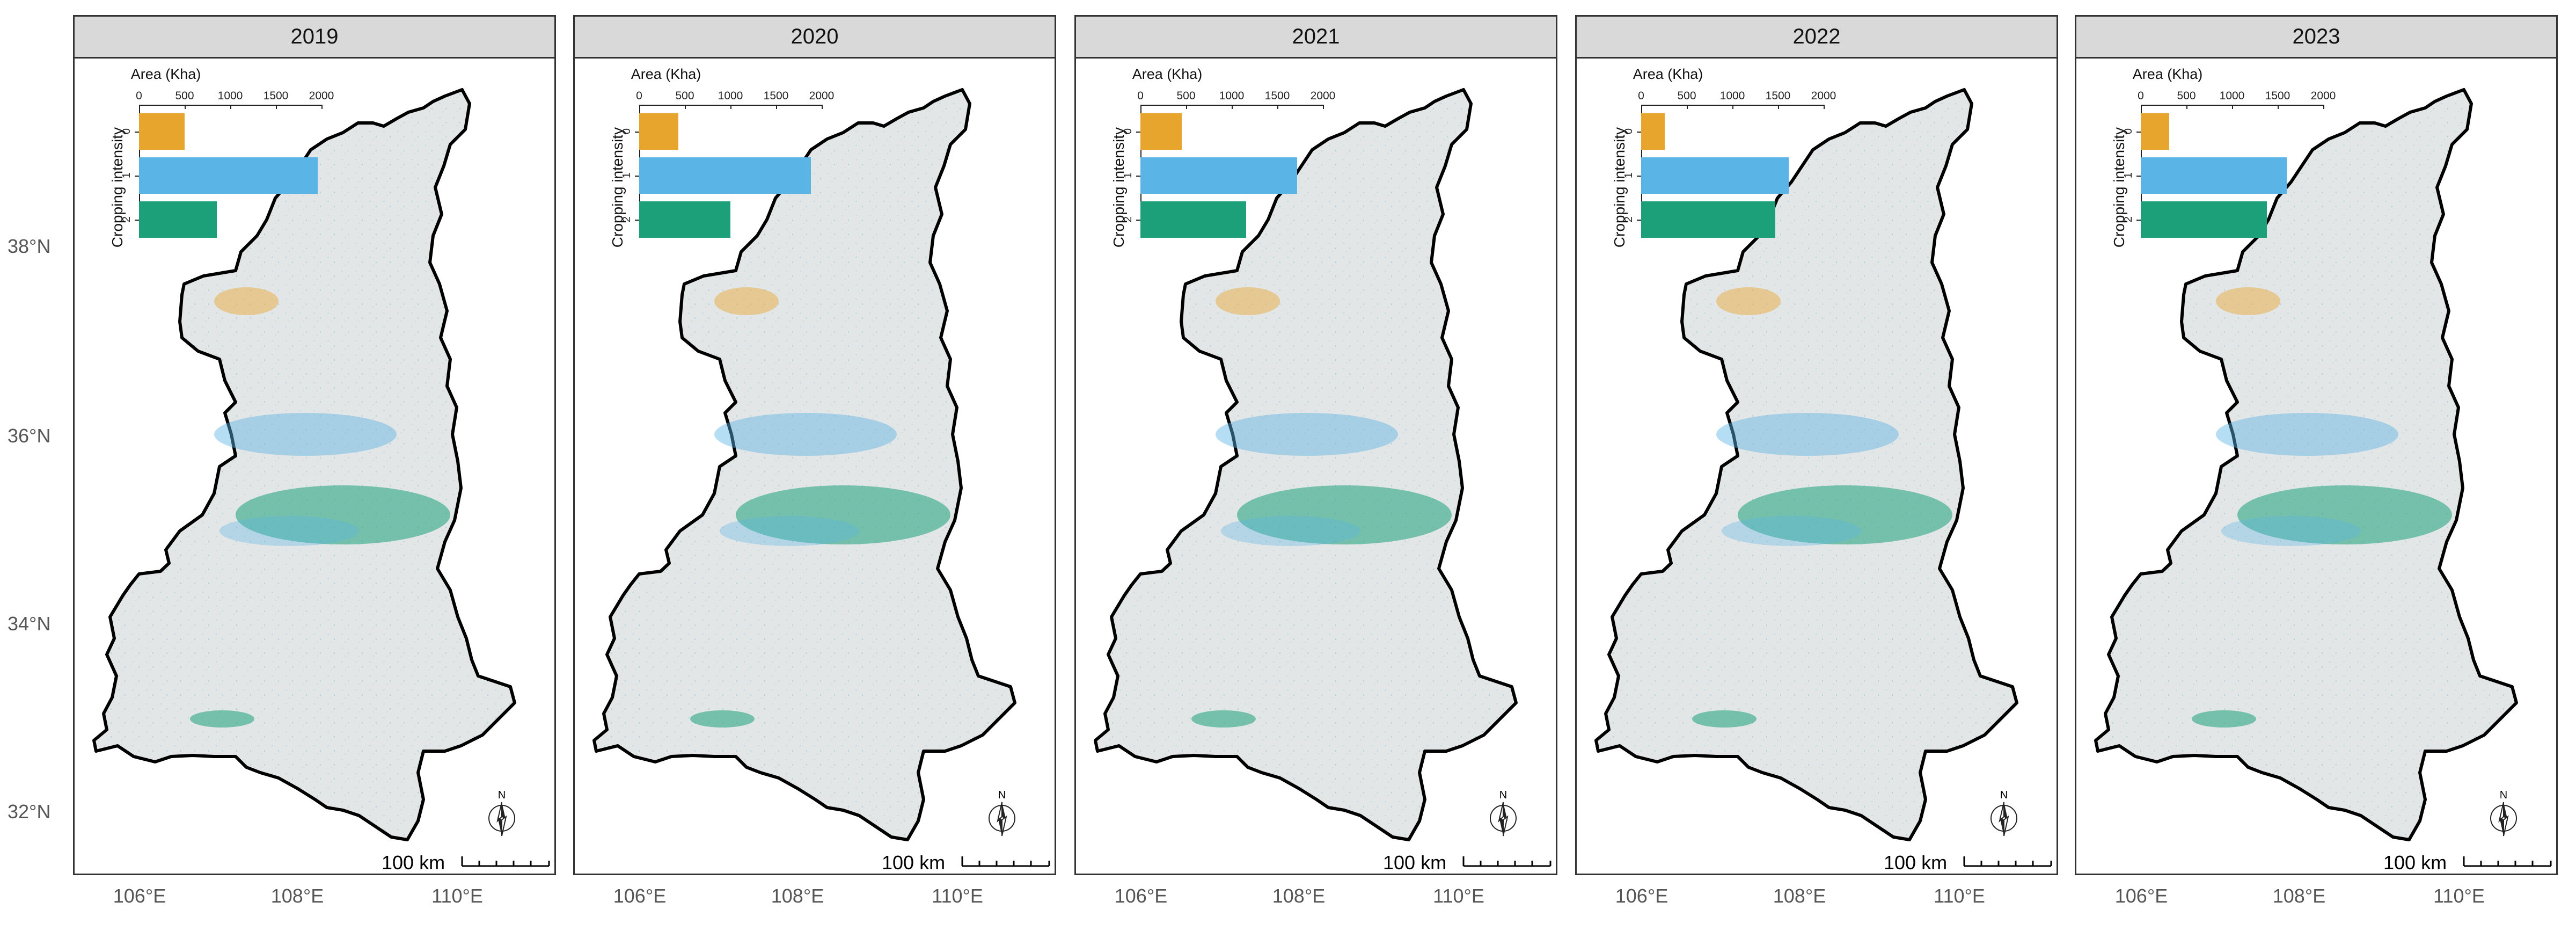  Describe the element at coordinates (505, 861) in the screenshot. I see `scale-bar` at that location.